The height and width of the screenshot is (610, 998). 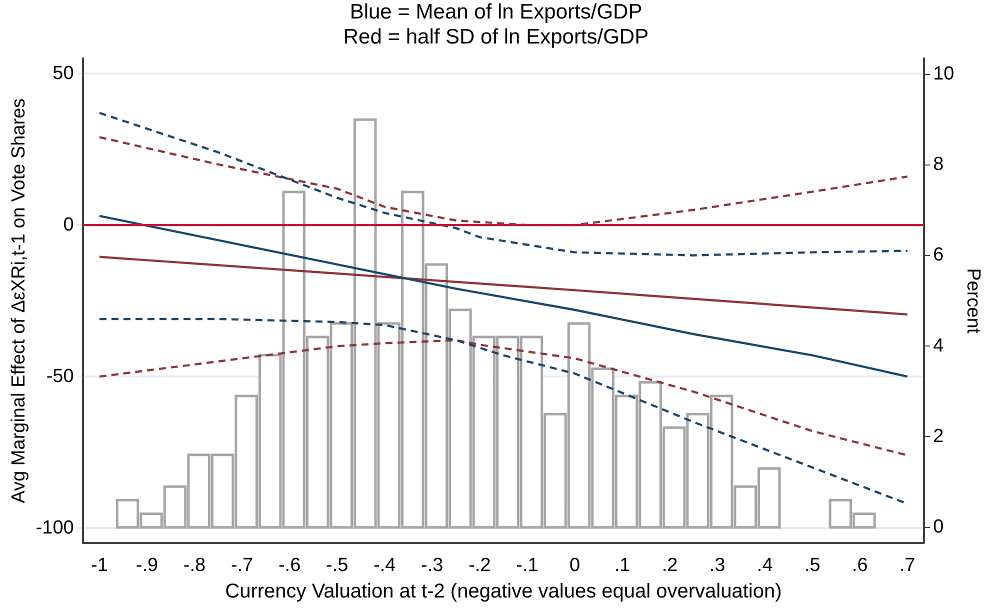 What do you see at coordinates (55, 527) in the screenshot?
I see `y-tick-label: -100` at bounding box center [55, 527].